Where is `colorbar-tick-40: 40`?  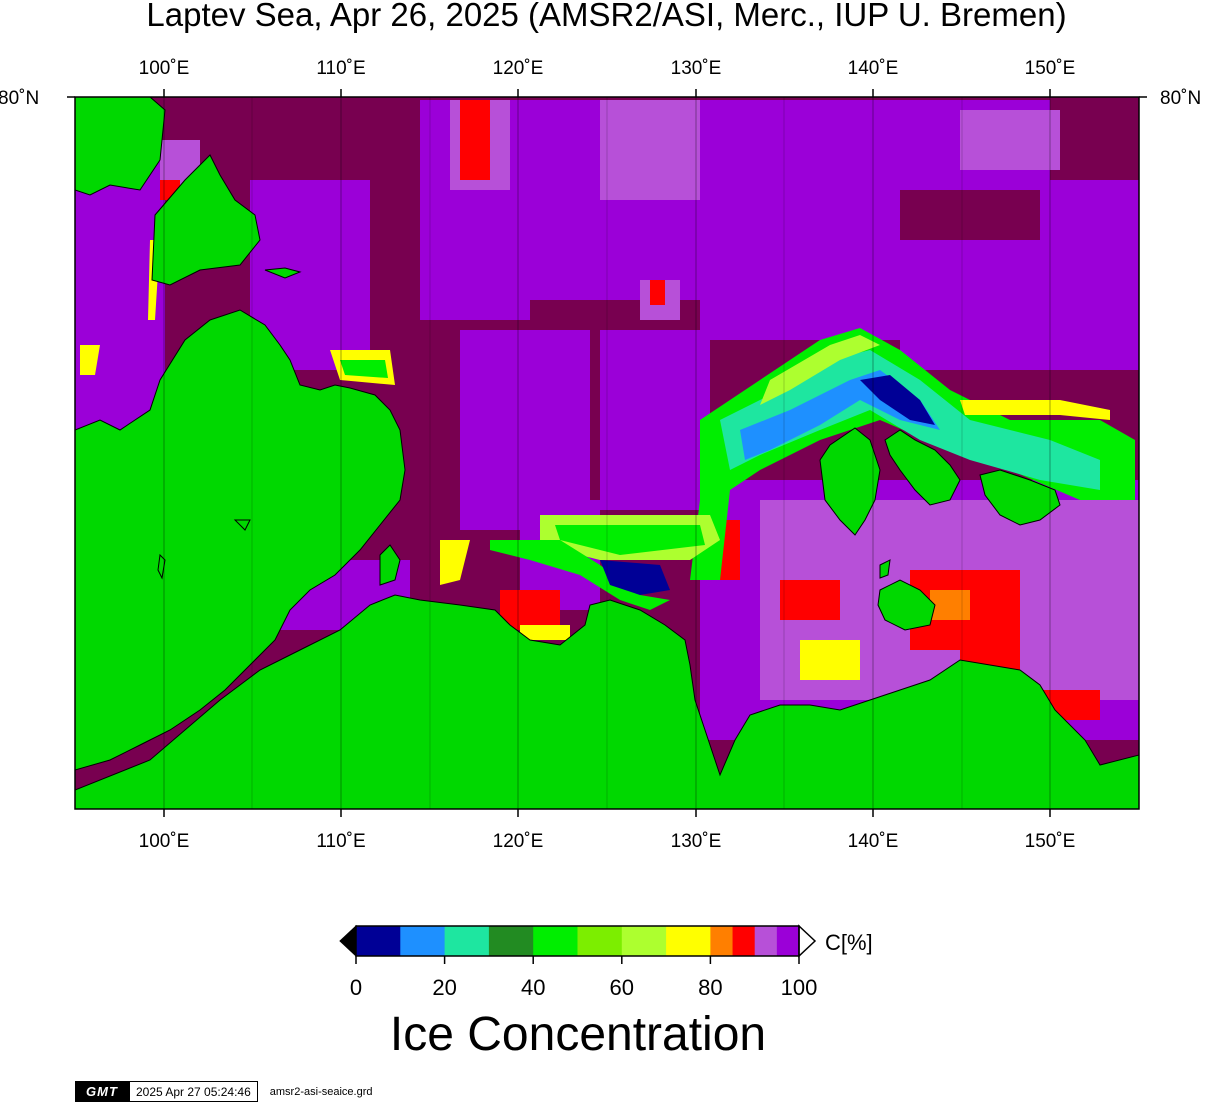 colorbar-tick-40: 40 is located at coordinates (533, 987).